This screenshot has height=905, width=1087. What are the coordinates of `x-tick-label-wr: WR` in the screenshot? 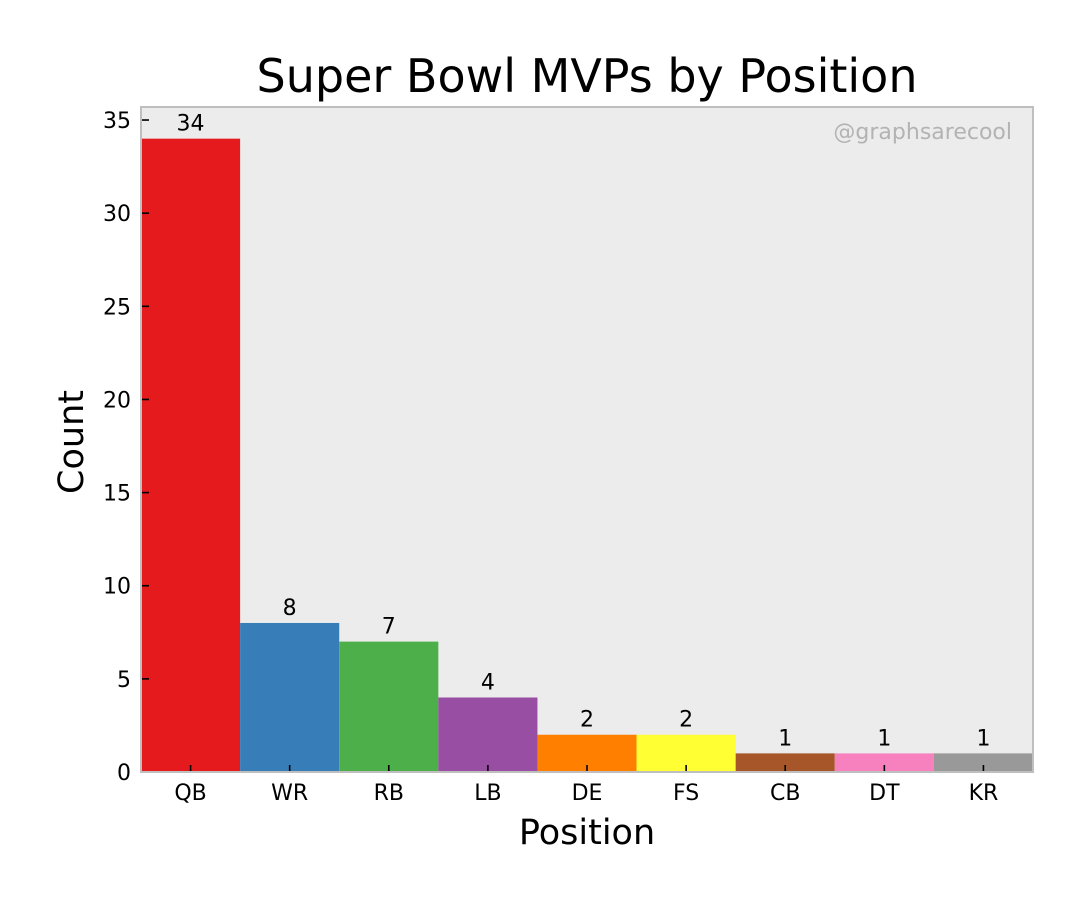 It's located at (289, 793).